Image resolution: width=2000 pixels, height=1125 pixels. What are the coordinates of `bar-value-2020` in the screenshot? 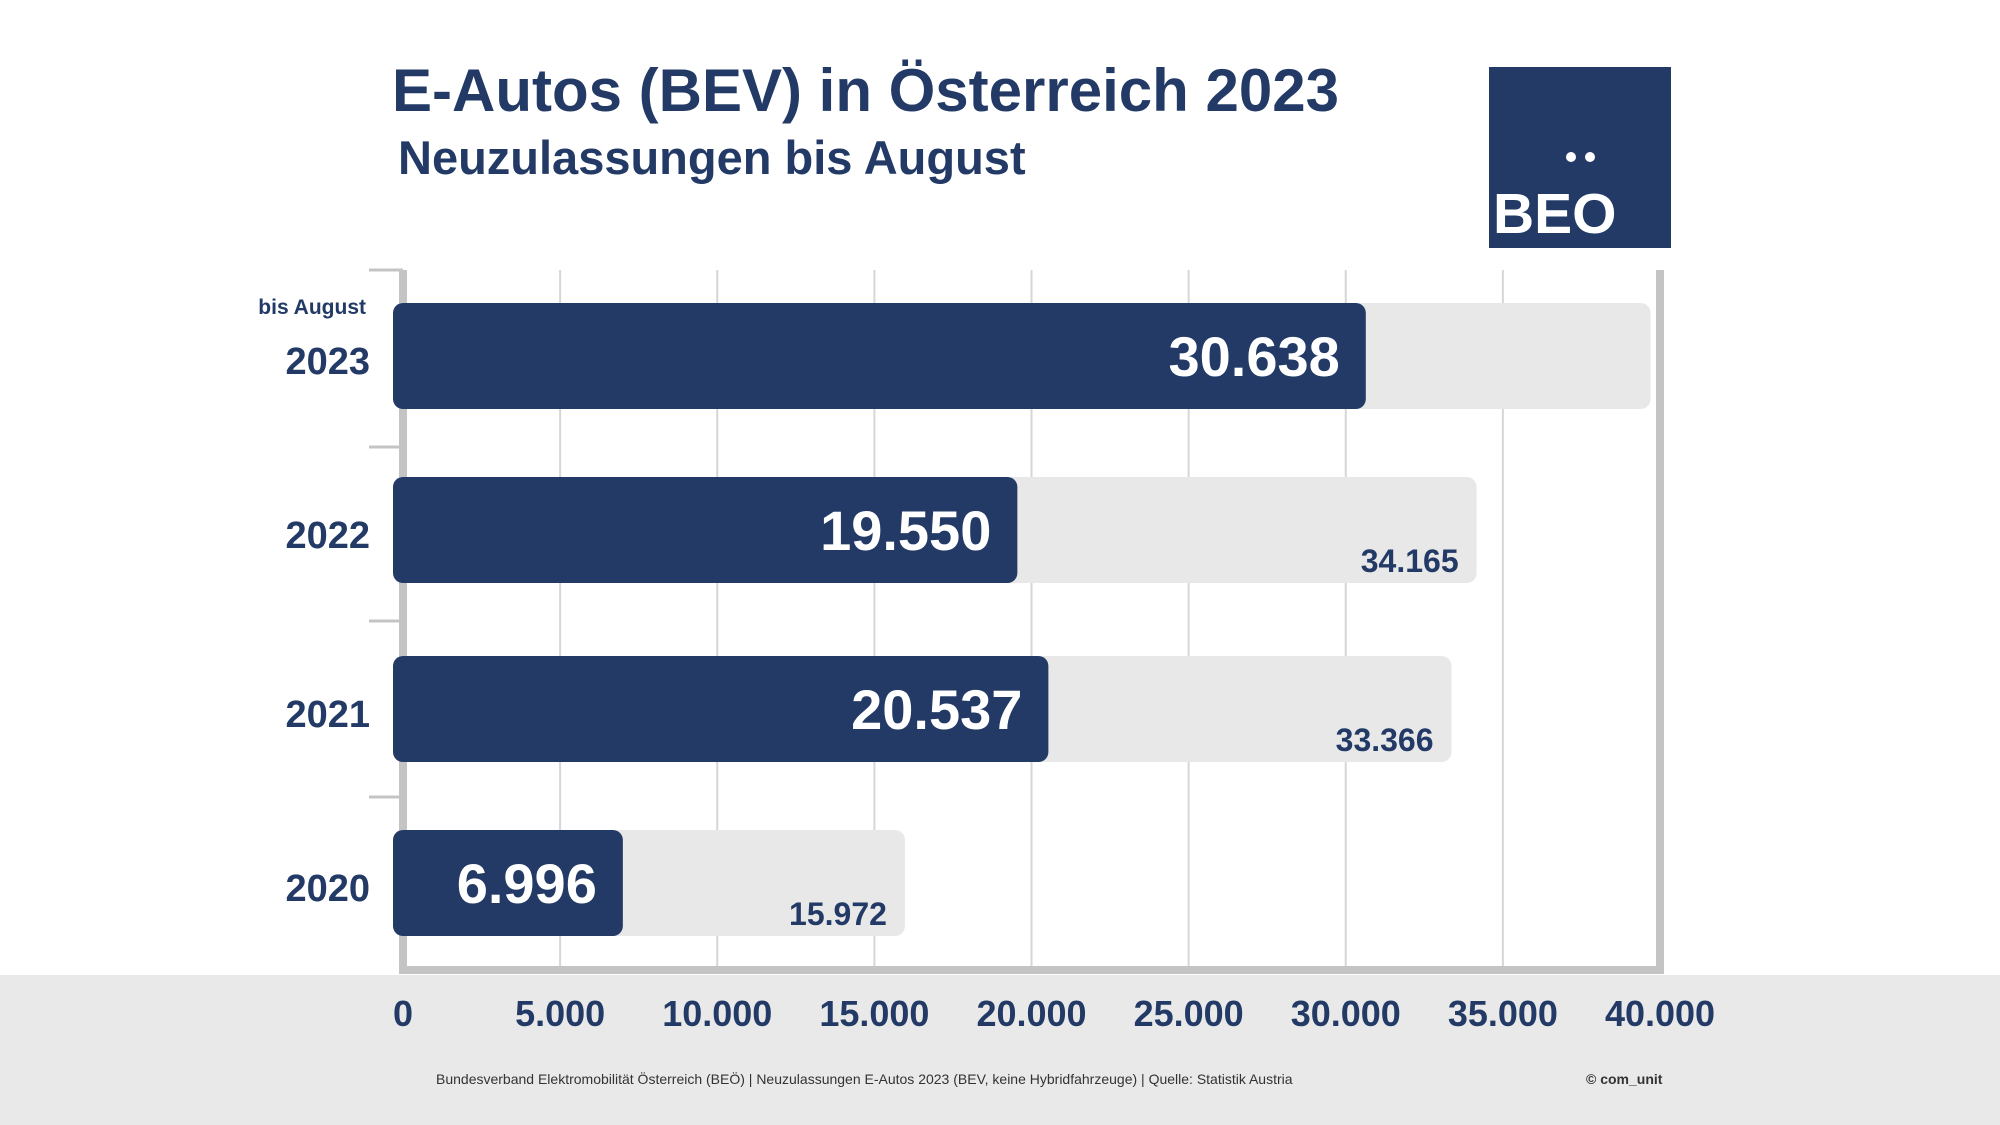 It's located at (508, 883).